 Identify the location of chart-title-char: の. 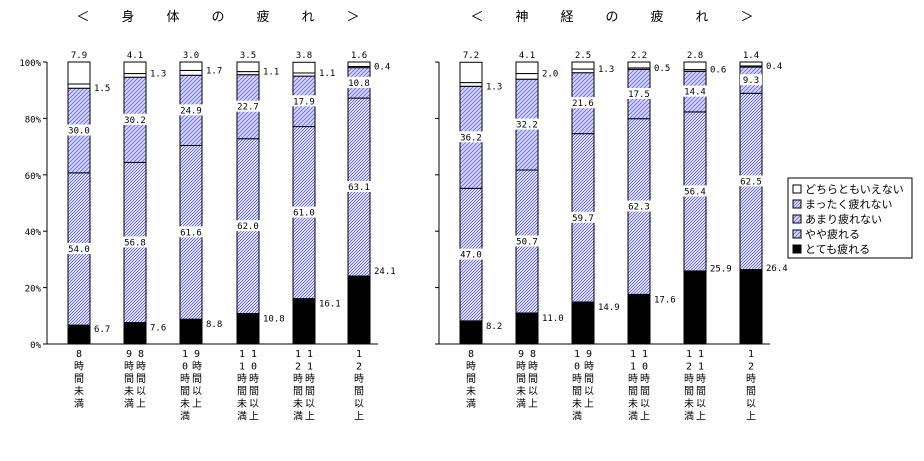
(217, 17).